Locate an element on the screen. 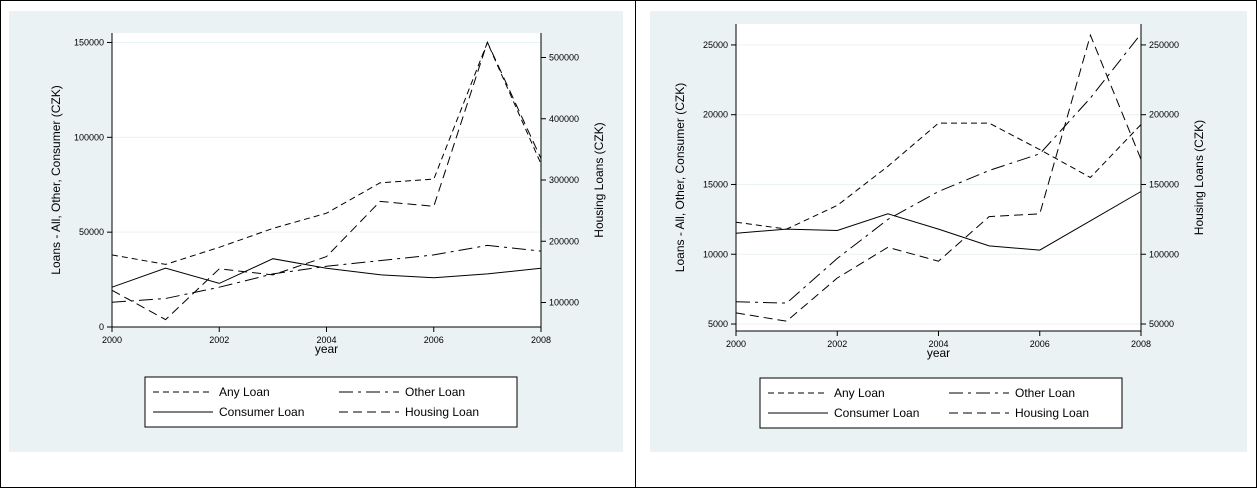 The height and width of the screenshot is (488, 1257). panel-divider is located at coordinates (635, 244).